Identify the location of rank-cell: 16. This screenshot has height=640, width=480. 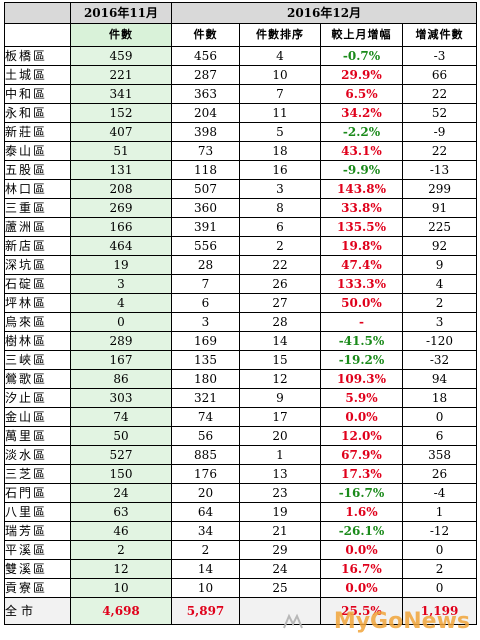
(280, 170).